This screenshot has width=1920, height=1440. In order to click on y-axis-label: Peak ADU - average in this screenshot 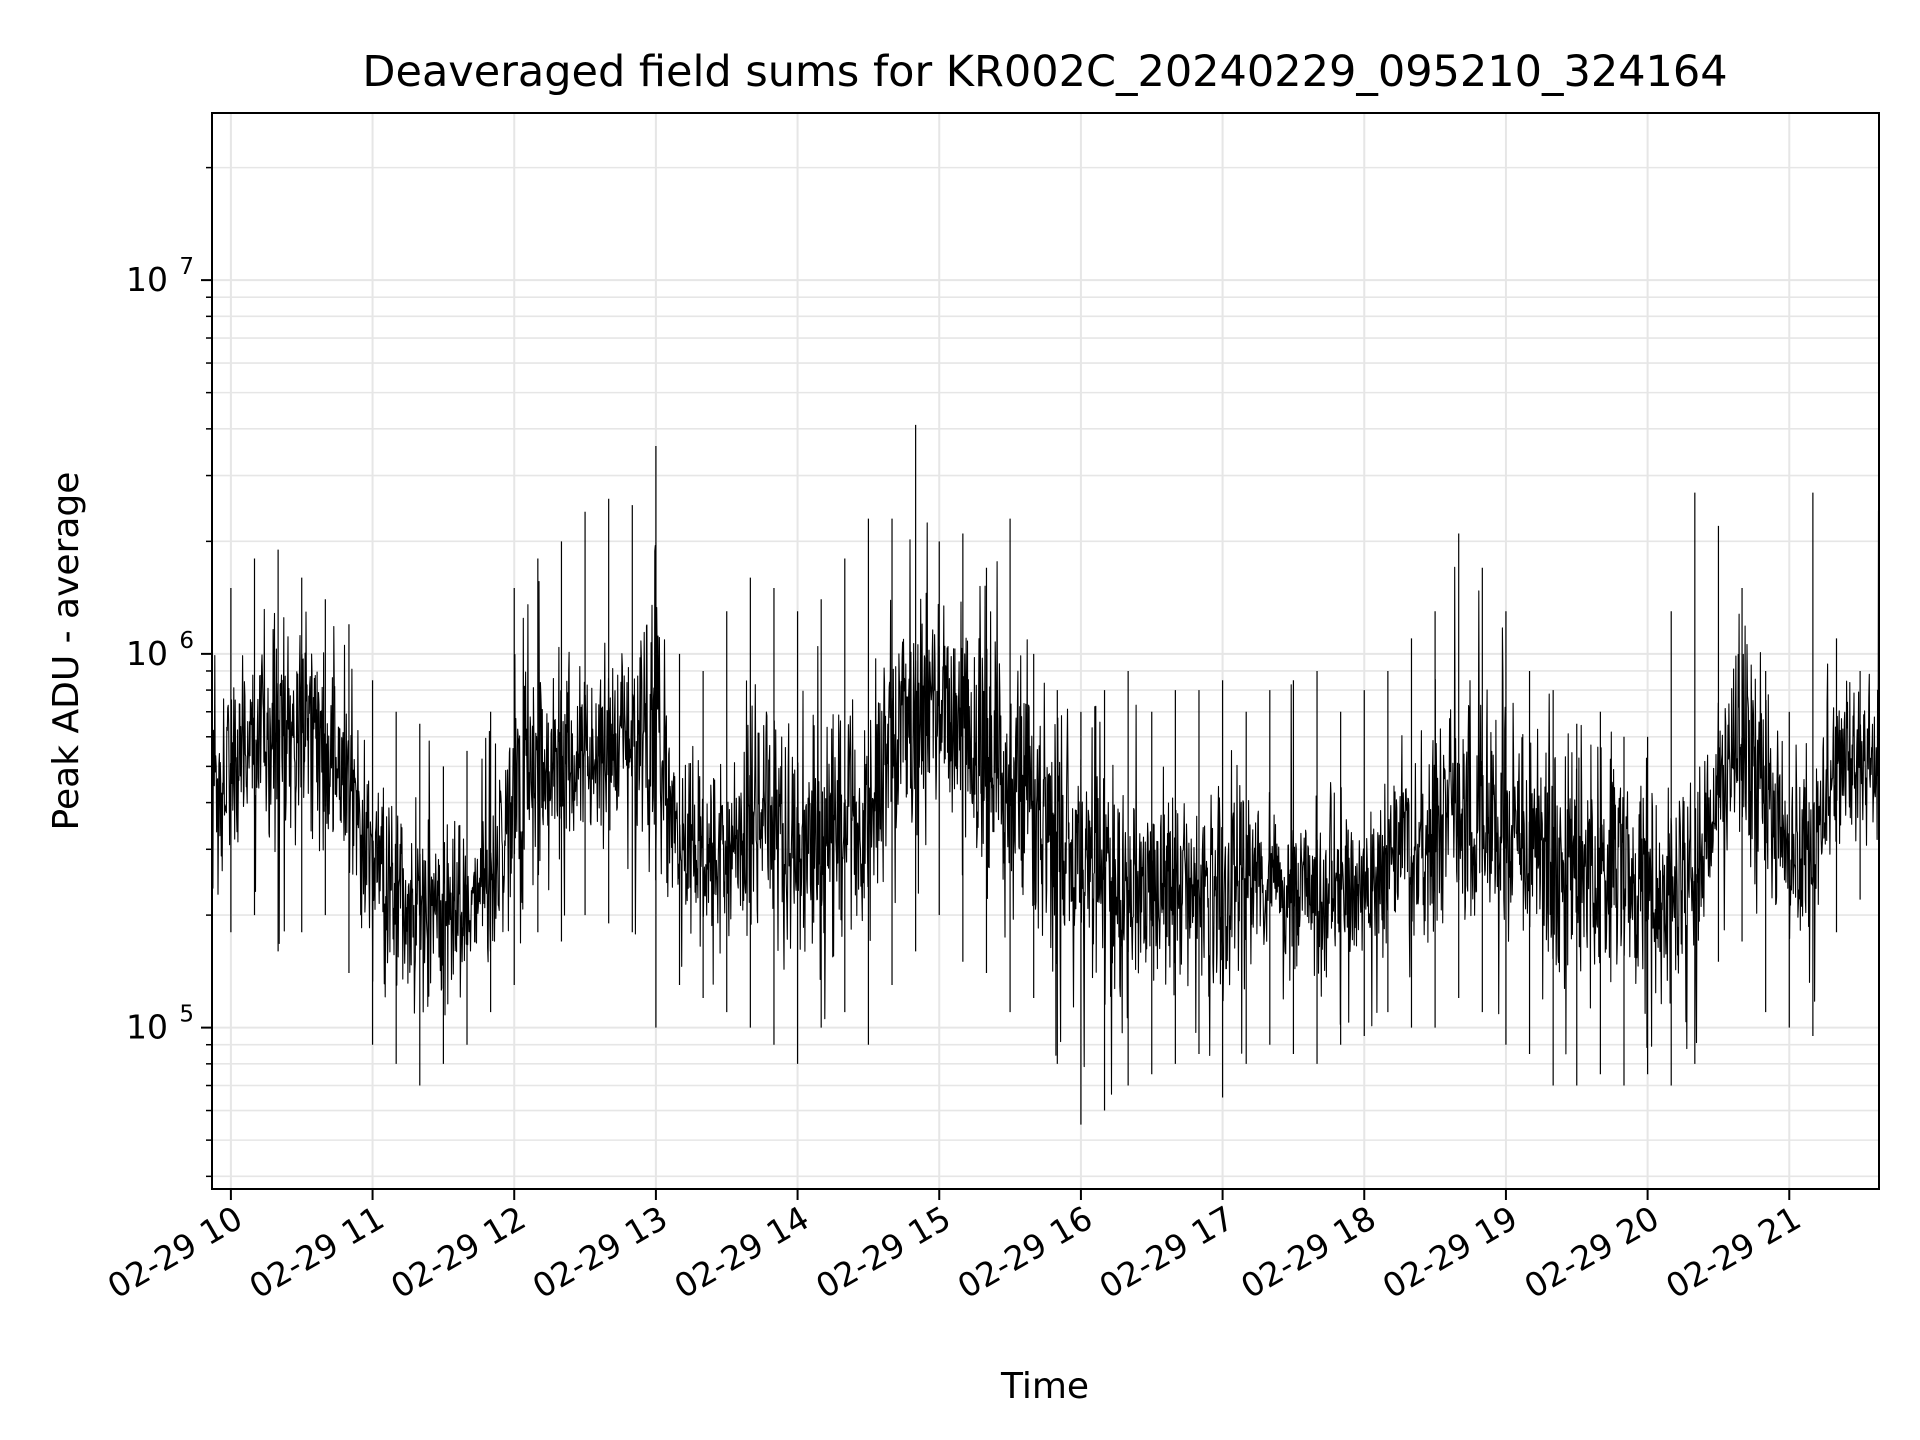, I will do `click(66, 651)`.